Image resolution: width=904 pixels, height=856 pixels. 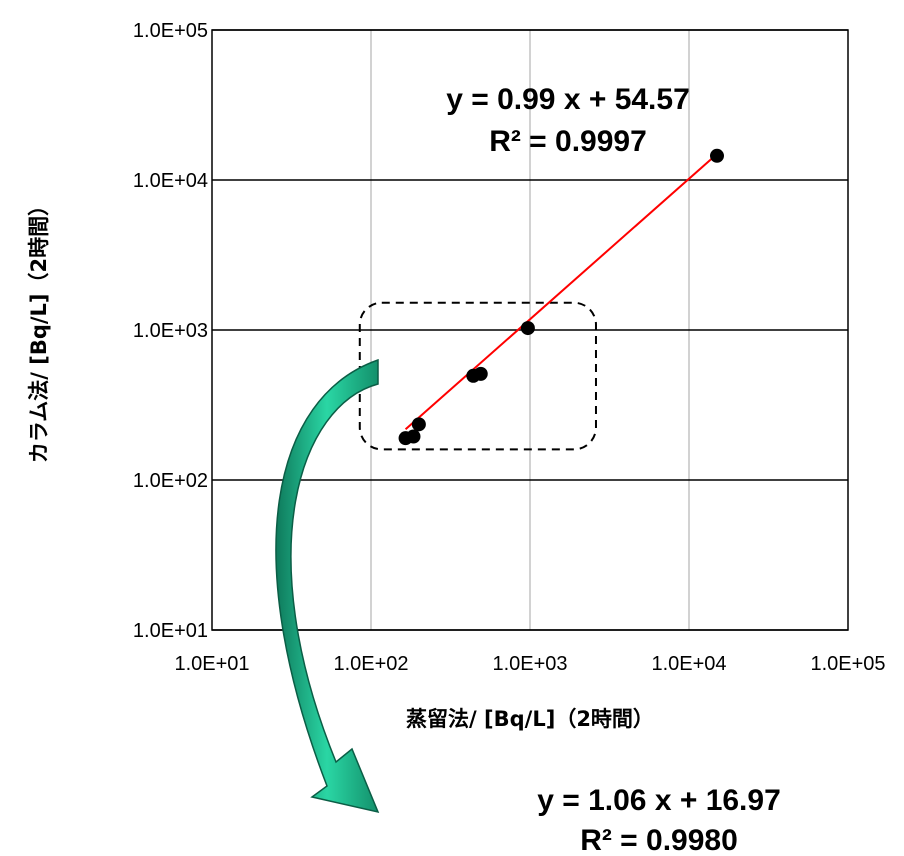 What do you see at coordinates (170, 631) in the screenshot?
I see `y-tick-label: 1.0E+01` at bounding box center [170, 631].